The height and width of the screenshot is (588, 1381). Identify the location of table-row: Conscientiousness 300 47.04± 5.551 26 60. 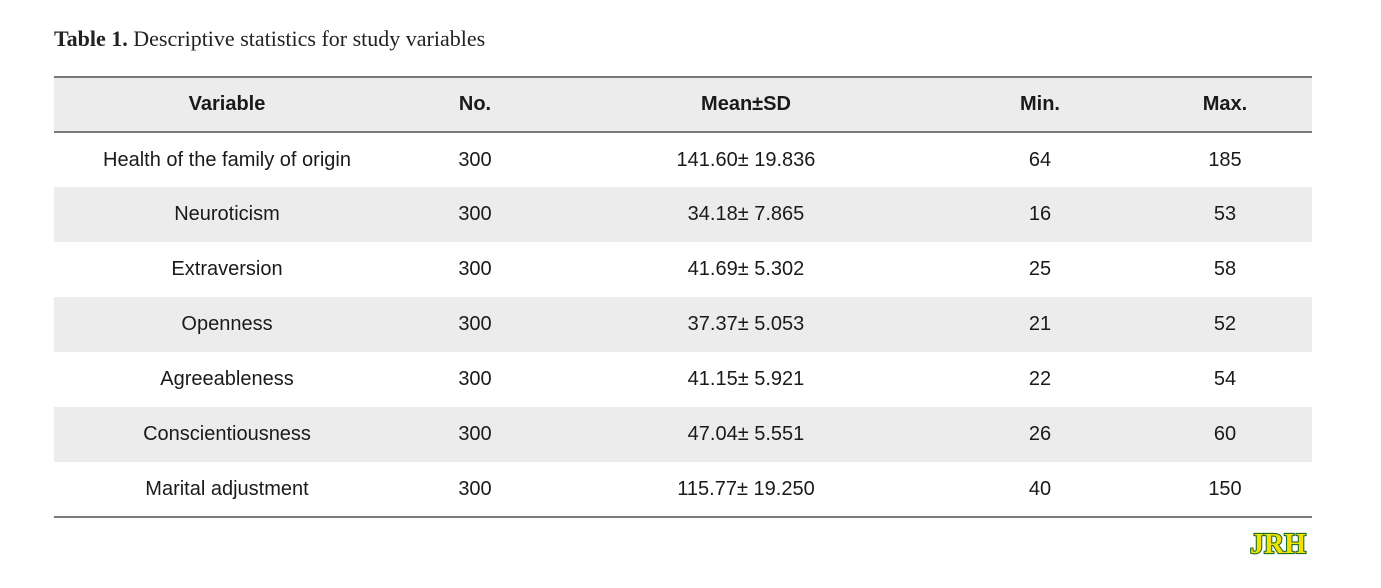
(683, 434).